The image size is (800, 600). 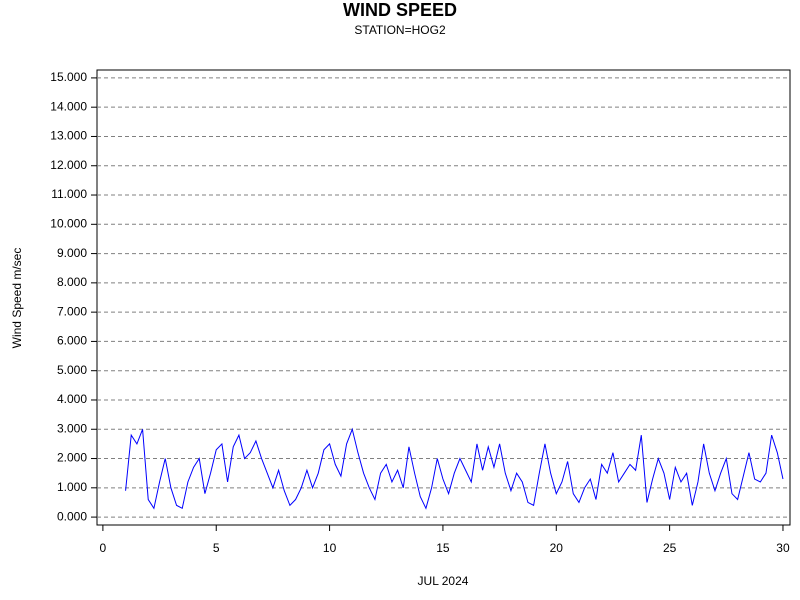 What do you see at coordinates (68, 77) in the screenshot?
I see `y-tick-label: 15.000` at bounding box center [68, 77].